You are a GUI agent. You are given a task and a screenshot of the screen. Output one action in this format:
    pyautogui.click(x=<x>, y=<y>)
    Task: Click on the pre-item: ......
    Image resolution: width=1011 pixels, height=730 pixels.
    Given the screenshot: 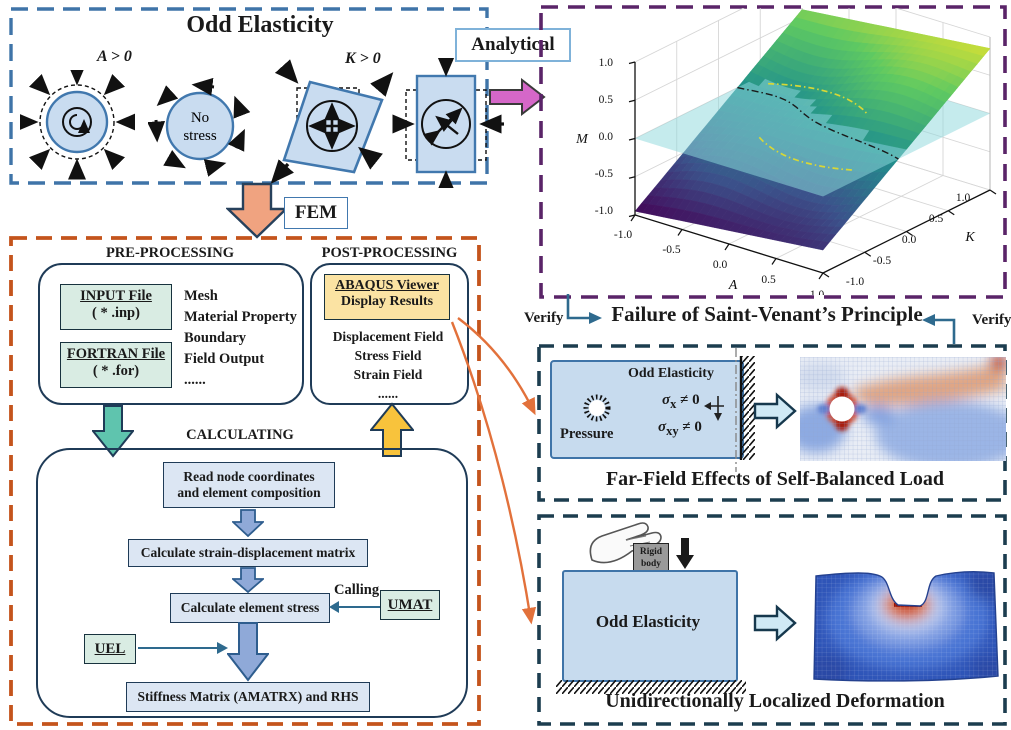 What is the action you would take?
    pyautogui.click(x=195, y=380)
    